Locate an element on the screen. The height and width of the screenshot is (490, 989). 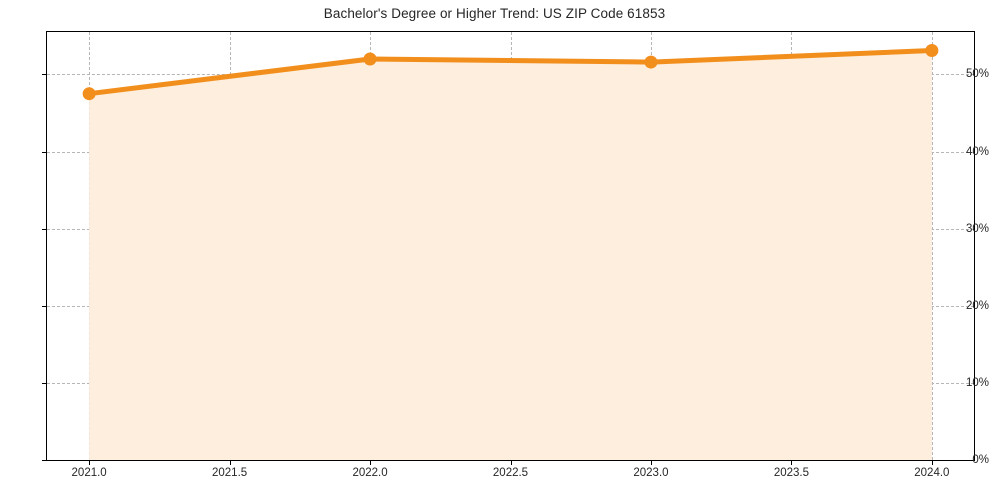
data-point-markers is located at coordinates (510, 72).